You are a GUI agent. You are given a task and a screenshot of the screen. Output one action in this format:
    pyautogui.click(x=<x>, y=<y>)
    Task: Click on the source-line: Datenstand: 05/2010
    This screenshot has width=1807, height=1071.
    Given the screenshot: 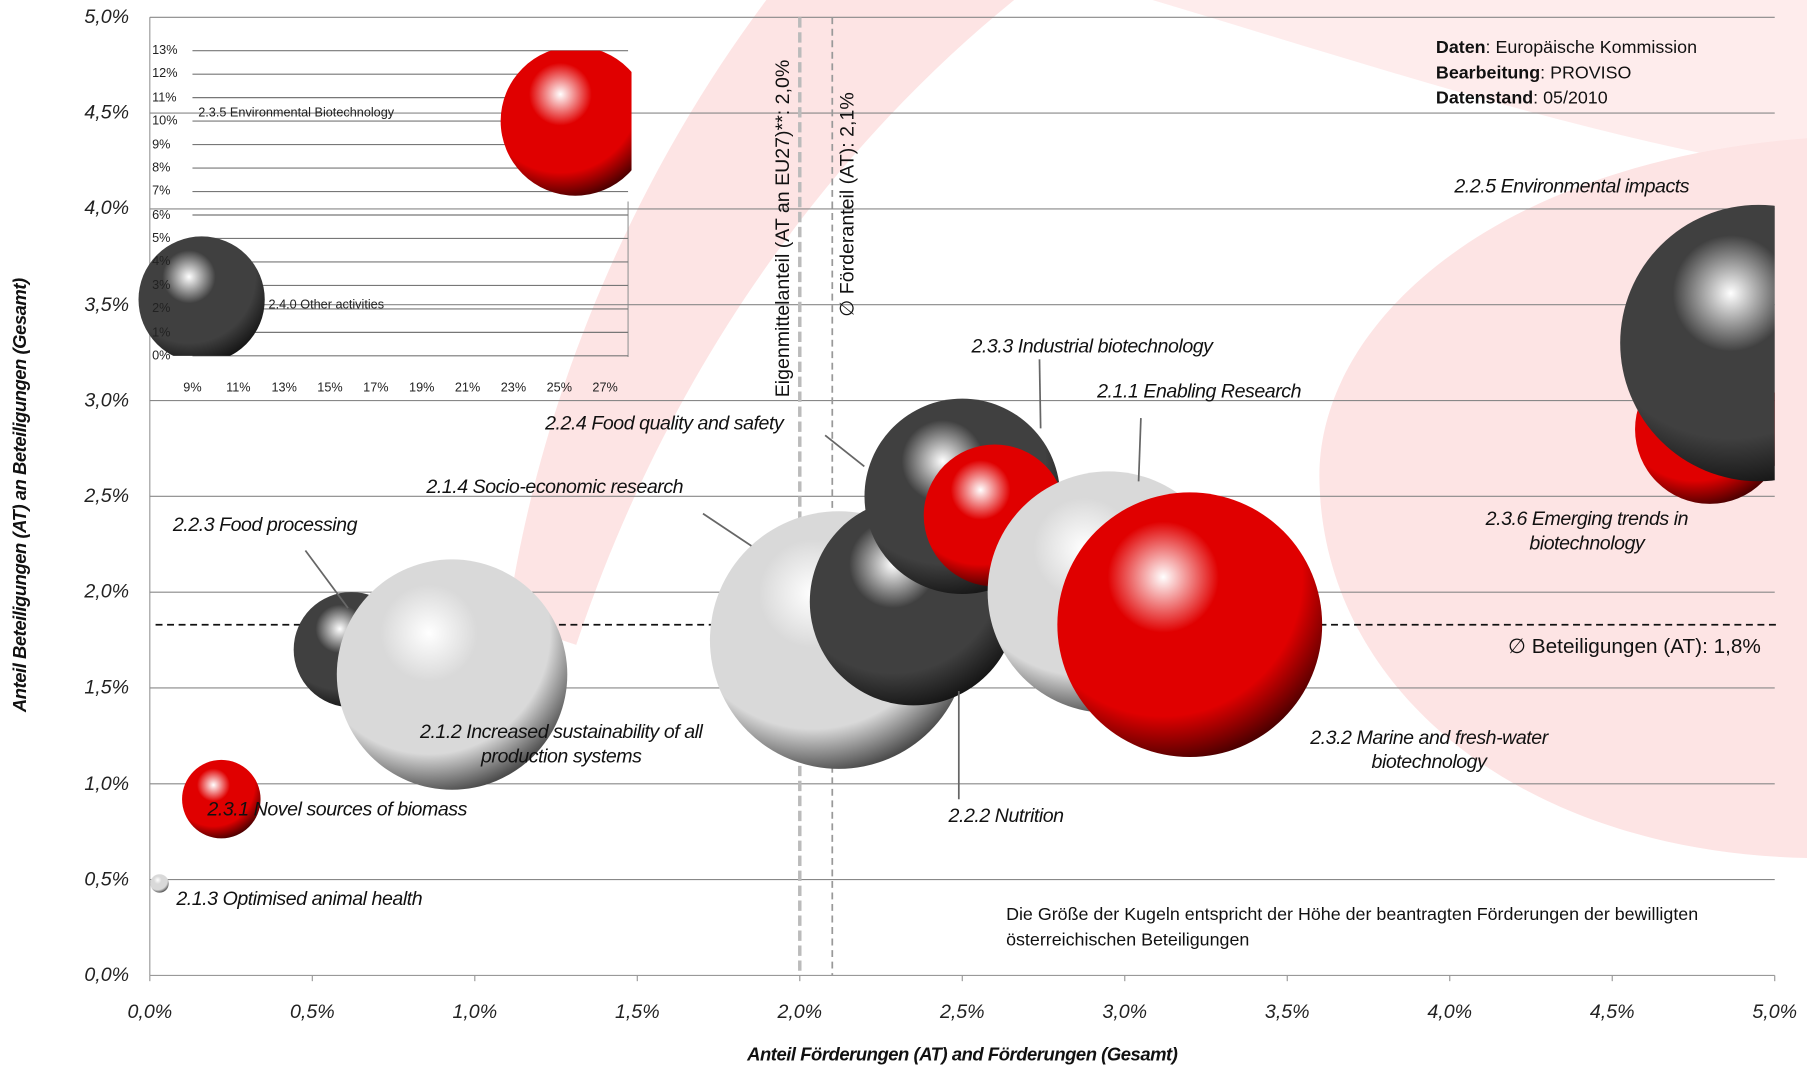 What is the action you would take?
    pyautogui.click(x=1566, y=98)
    